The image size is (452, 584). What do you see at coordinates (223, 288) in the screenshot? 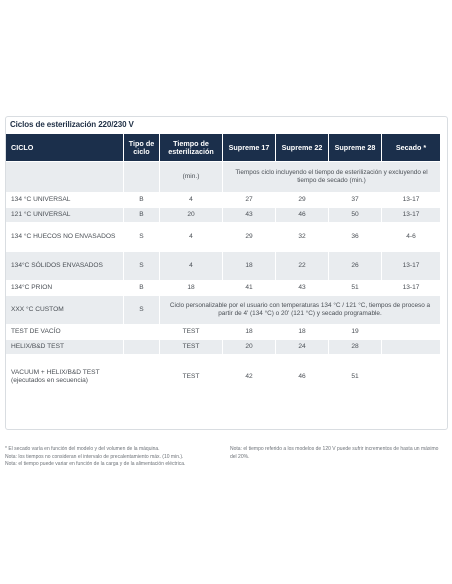
I see `table-row: 134°C PRION B 18 41 43 51 13-17` at bounding box center [223, 288].